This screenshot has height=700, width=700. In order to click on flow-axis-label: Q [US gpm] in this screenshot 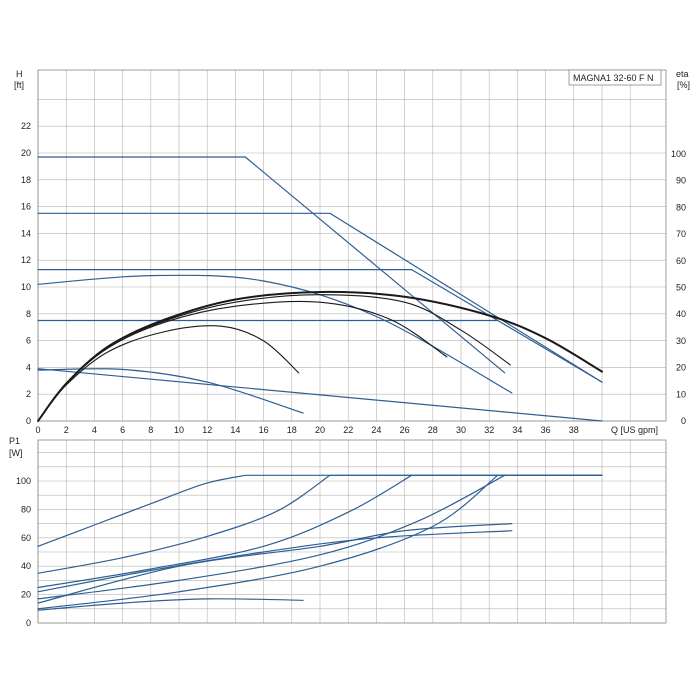, I will do `click(634, 430)`.